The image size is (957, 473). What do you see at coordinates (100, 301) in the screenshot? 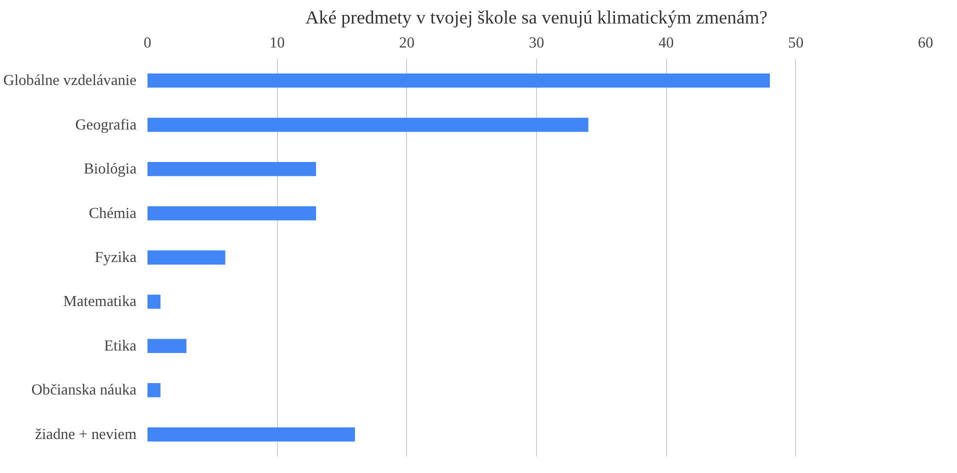
I see `y-tick-label: Matematika` at bounding box center [100, 301].